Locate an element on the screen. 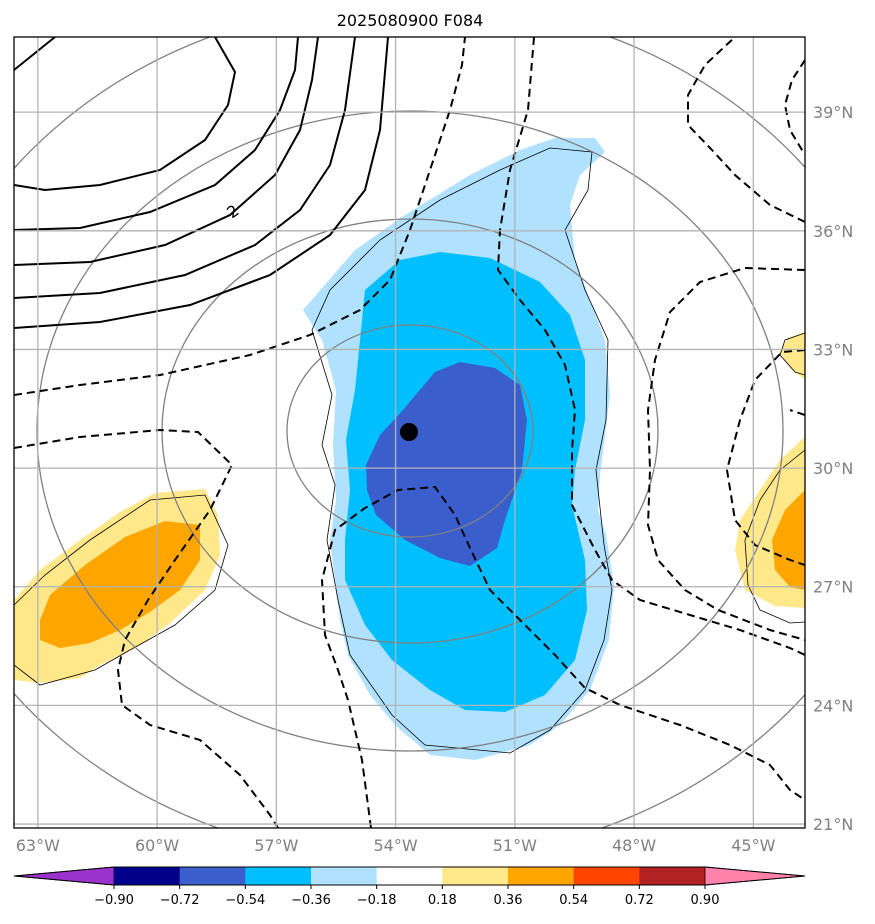 The height and width of the screenshot is (924, 875). colorbar-tick-label: −0.54 is located at coordinates (245, 900).